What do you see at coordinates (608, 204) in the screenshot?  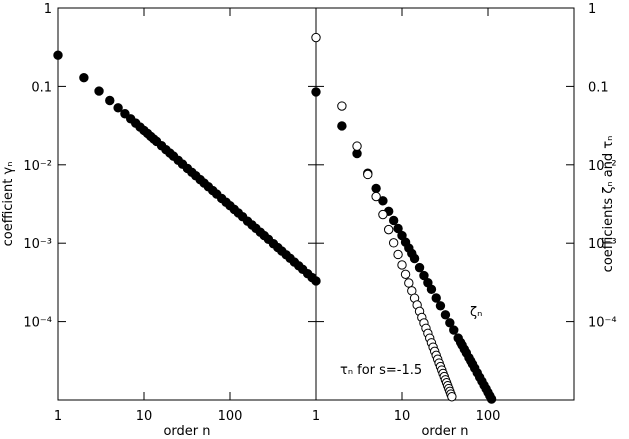 I see `y-axis-label: coefficients ζₙ and τₙ` at bounding box center [608, 204].